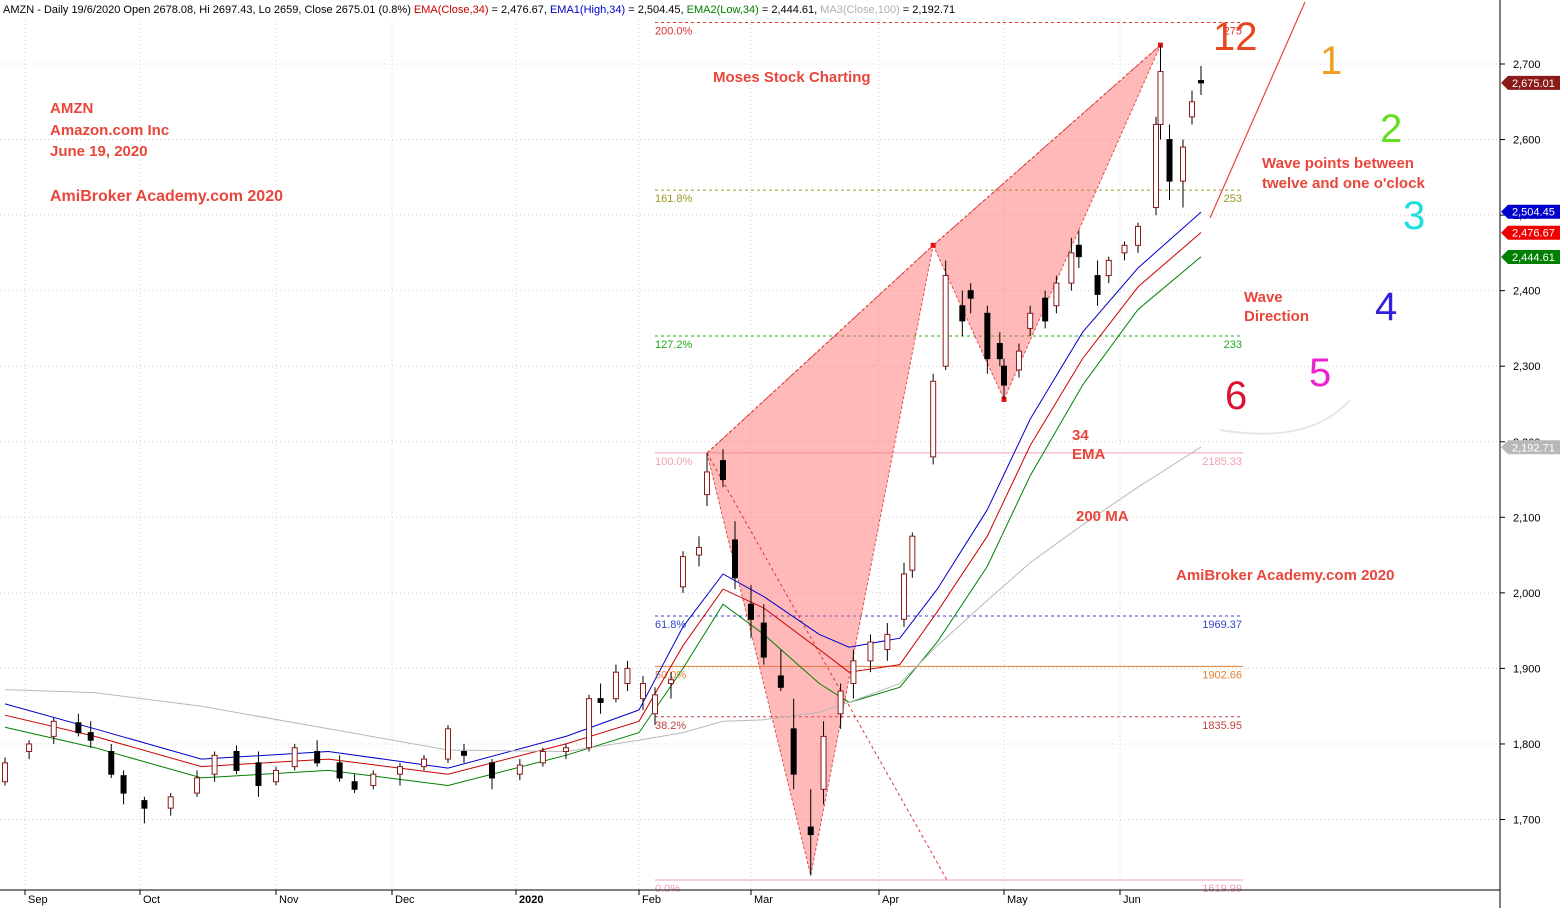 This screenshot has height=908, width=1561. I want to click on price-tag-label: 2,675.01, so click(1533, 84).